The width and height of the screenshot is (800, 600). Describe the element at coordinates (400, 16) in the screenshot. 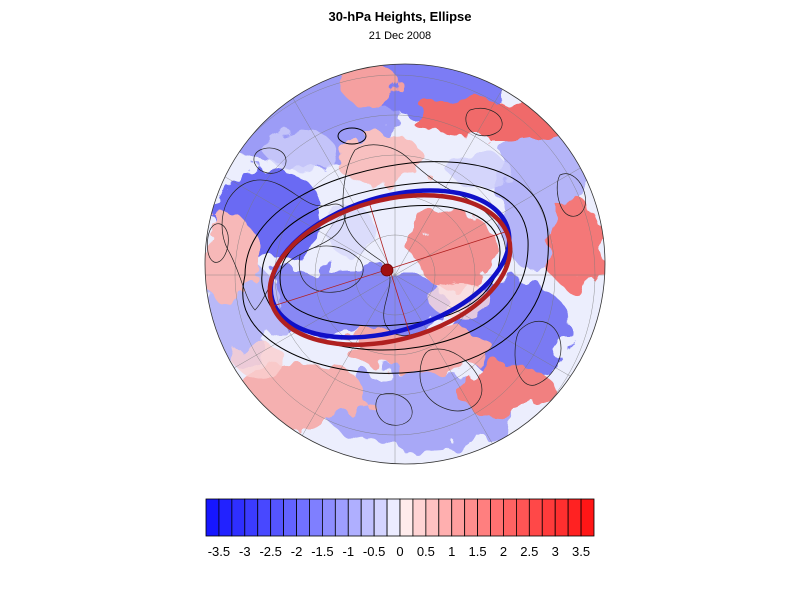

I see `map-title: 30-hPa Heights, Ellipse` at that location.